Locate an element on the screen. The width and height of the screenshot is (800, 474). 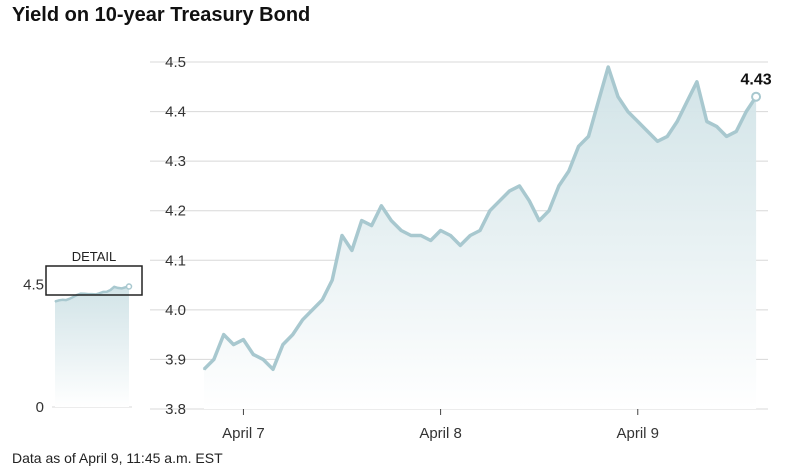
y-tick-label: 4.0 is located at coordinates (175, 310).